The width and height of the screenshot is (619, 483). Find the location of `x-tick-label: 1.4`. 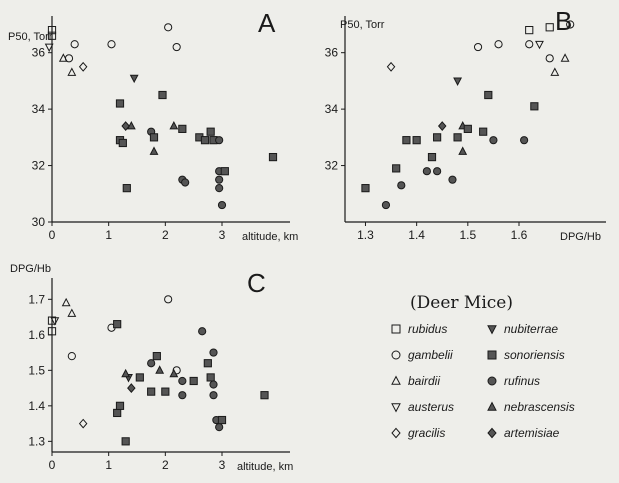

x-tick-label: 1.4 is located at coordinates (416, 235).